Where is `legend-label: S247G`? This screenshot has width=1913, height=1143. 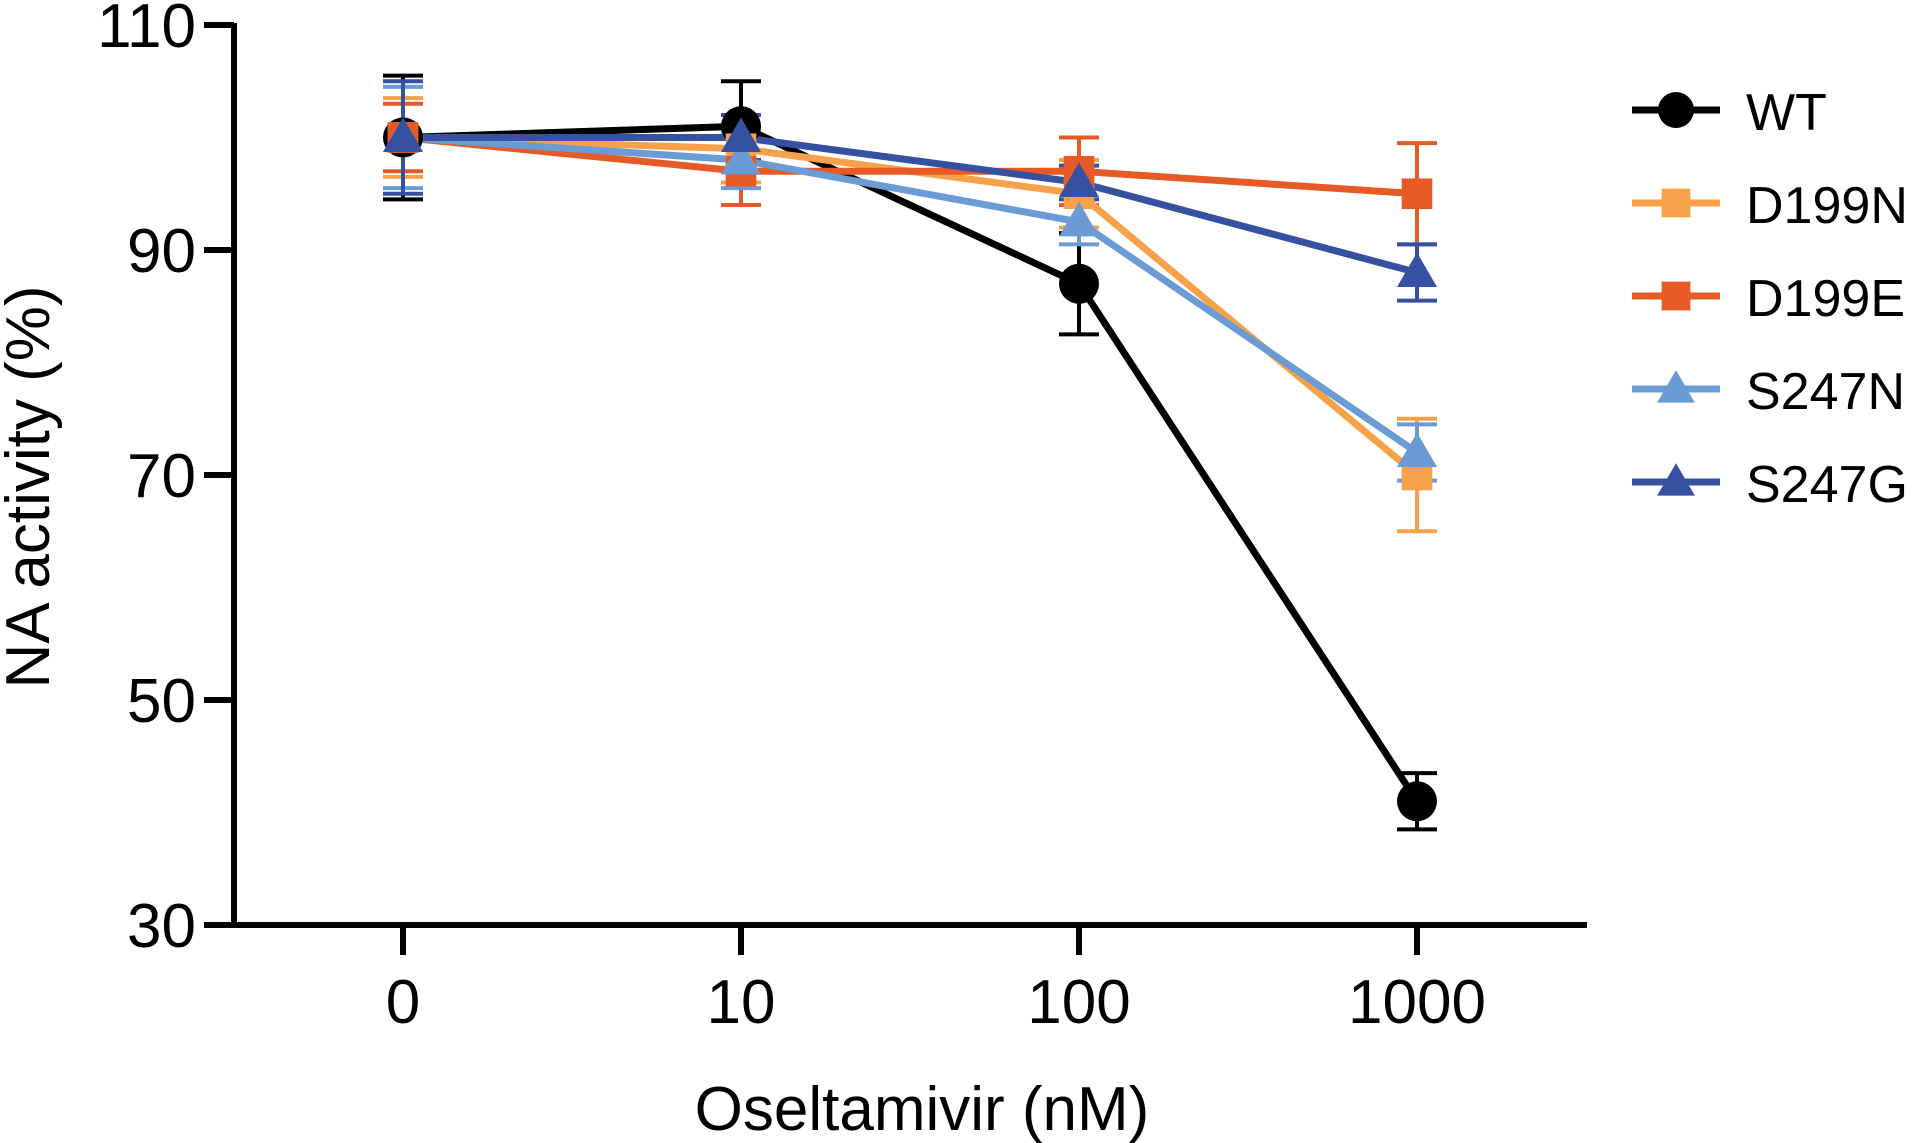
legend-label: S247G is located at coordinates (1827, 485).